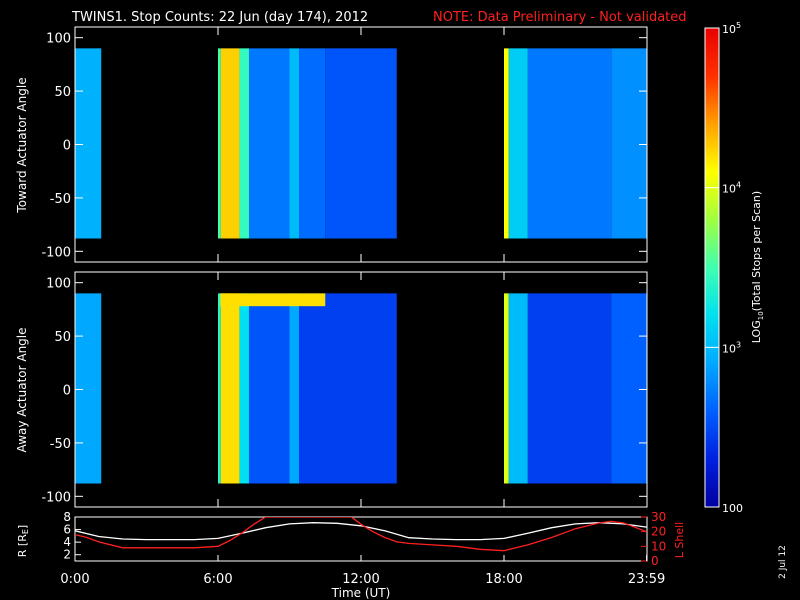  I want to click on toward-y-tick-label: -50, so click(60, 199).